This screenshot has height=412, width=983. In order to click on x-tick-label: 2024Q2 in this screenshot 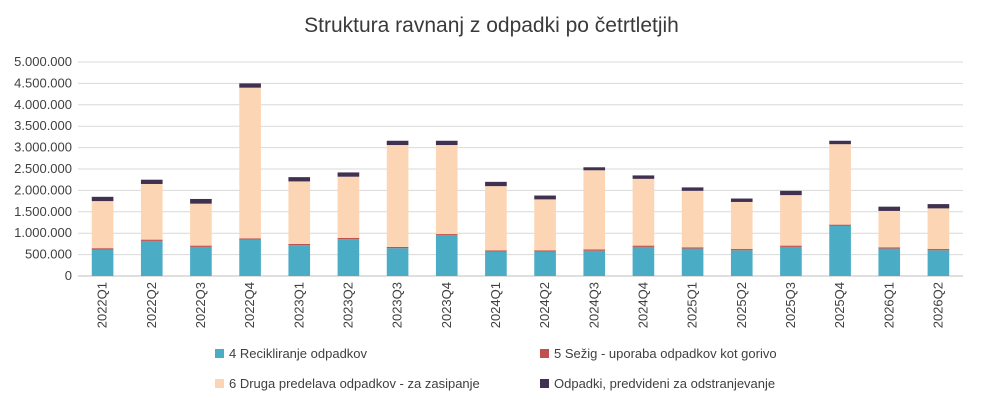, I will do `click(544, 305)`.